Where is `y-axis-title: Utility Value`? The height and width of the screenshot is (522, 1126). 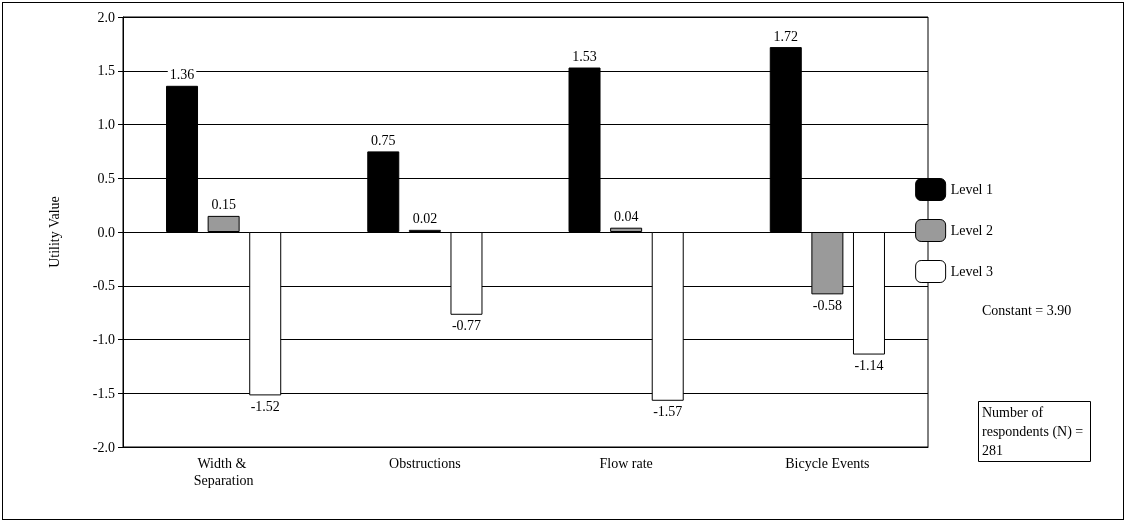 y-axis-title: Utility Value is located at coordinates (54, 232).